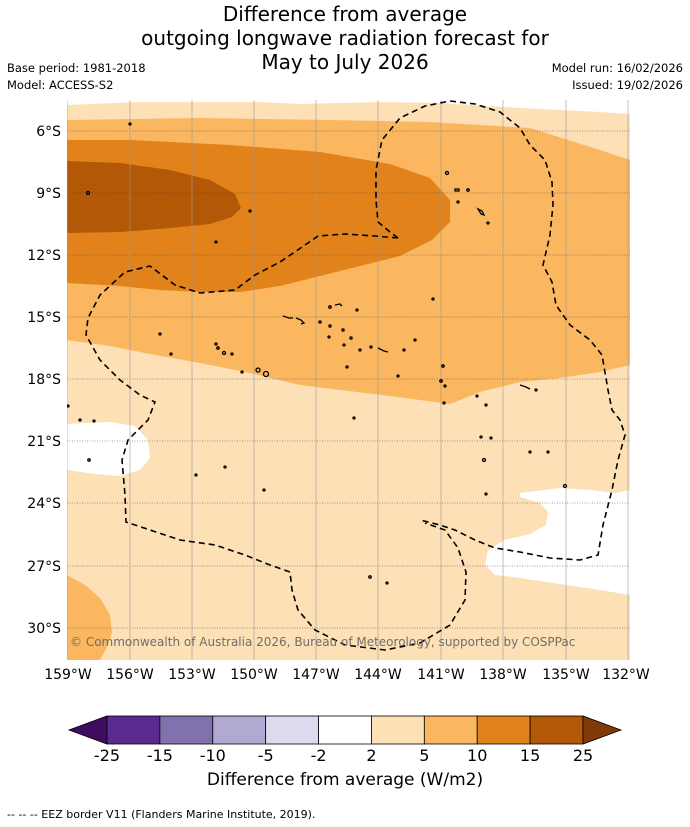 The height and width of the screenshot is (827, 690). I want to click on colorbar-arrow-min, so click(87, 730).